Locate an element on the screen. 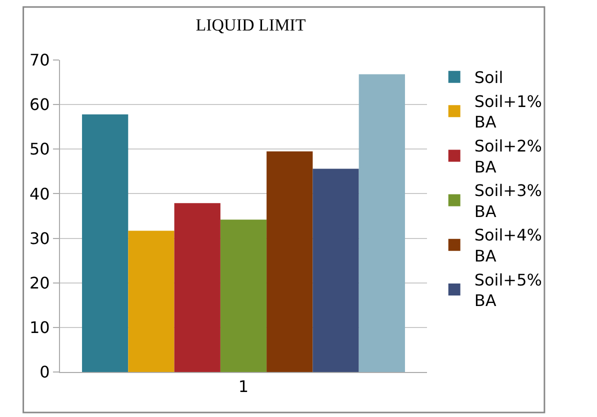 The image size is (597, 417). chart-title: LIQUID LIMIT is located at coordinates (251, 25).